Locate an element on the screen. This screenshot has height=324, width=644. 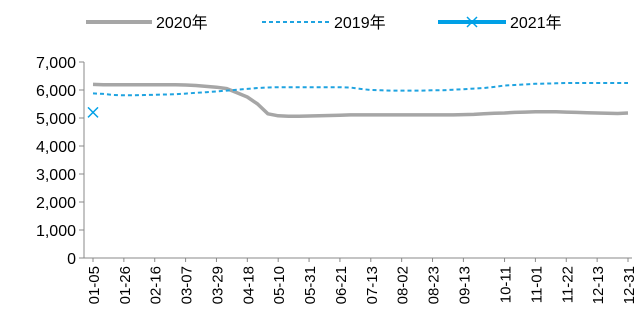
x-tick-label: 05-10 is located at coordinates (279, 285).